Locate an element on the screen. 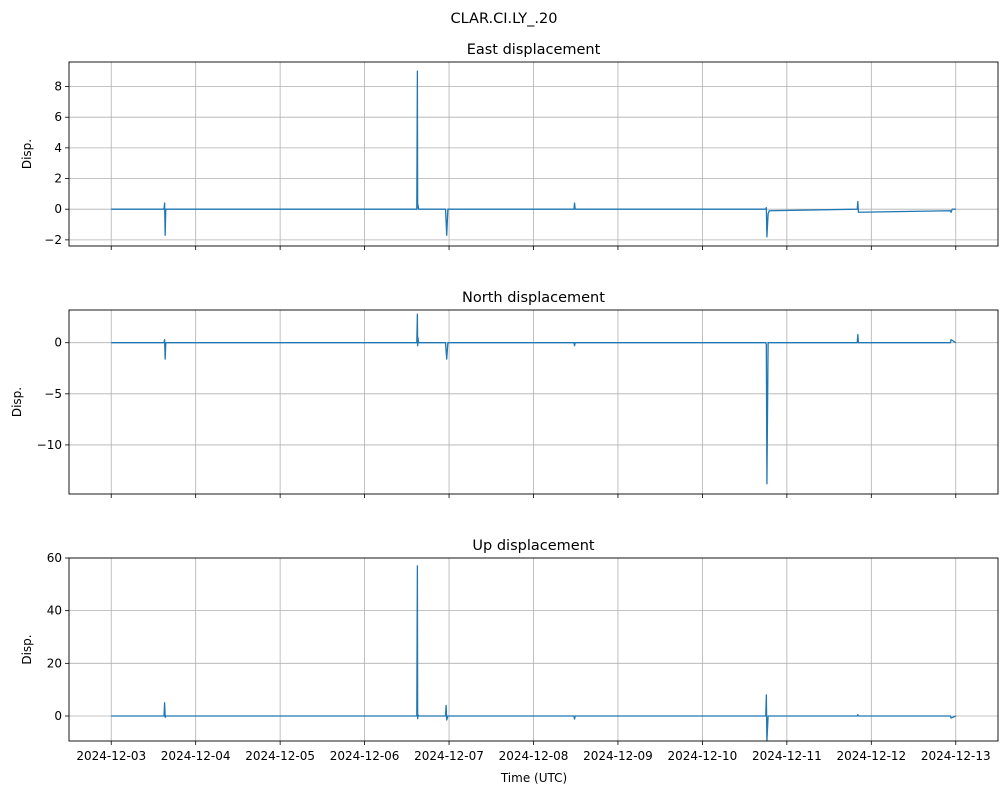 The image size is (1008, 799). y-tick-label: 4 is located at coordinates (58, 148).